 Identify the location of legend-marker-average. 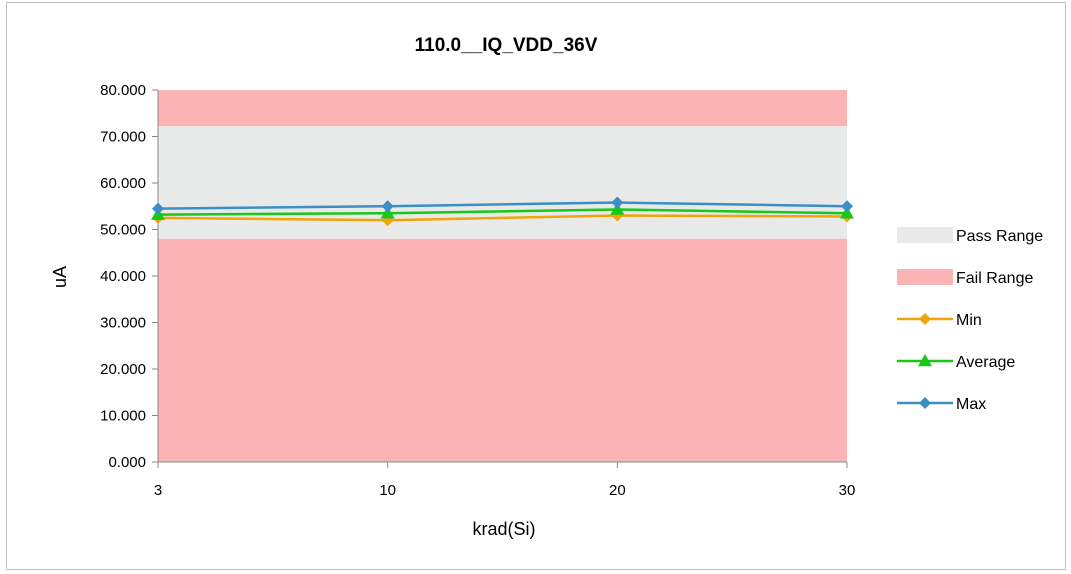
(925, 360).